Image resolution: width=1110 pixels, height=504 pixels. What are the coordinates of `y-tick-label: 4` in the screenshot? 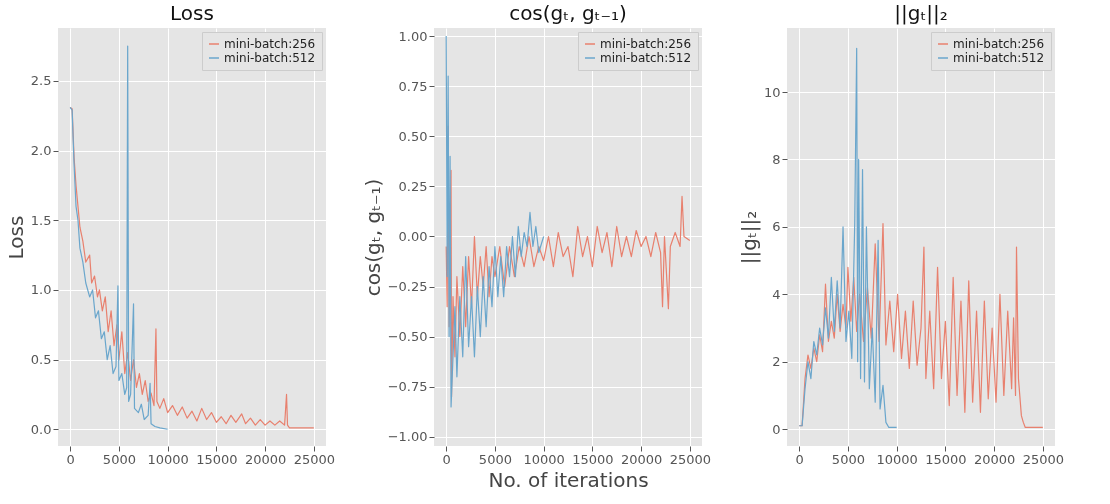 It's located at (776, 294).